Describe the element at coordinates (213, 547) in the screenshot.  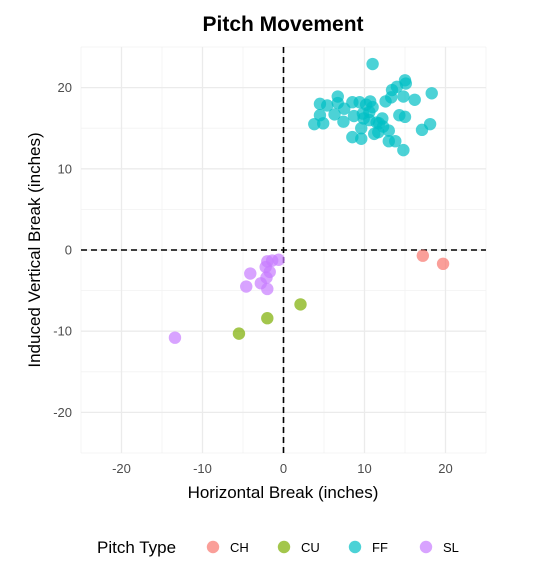
I see `legend-key-ch` at that location.